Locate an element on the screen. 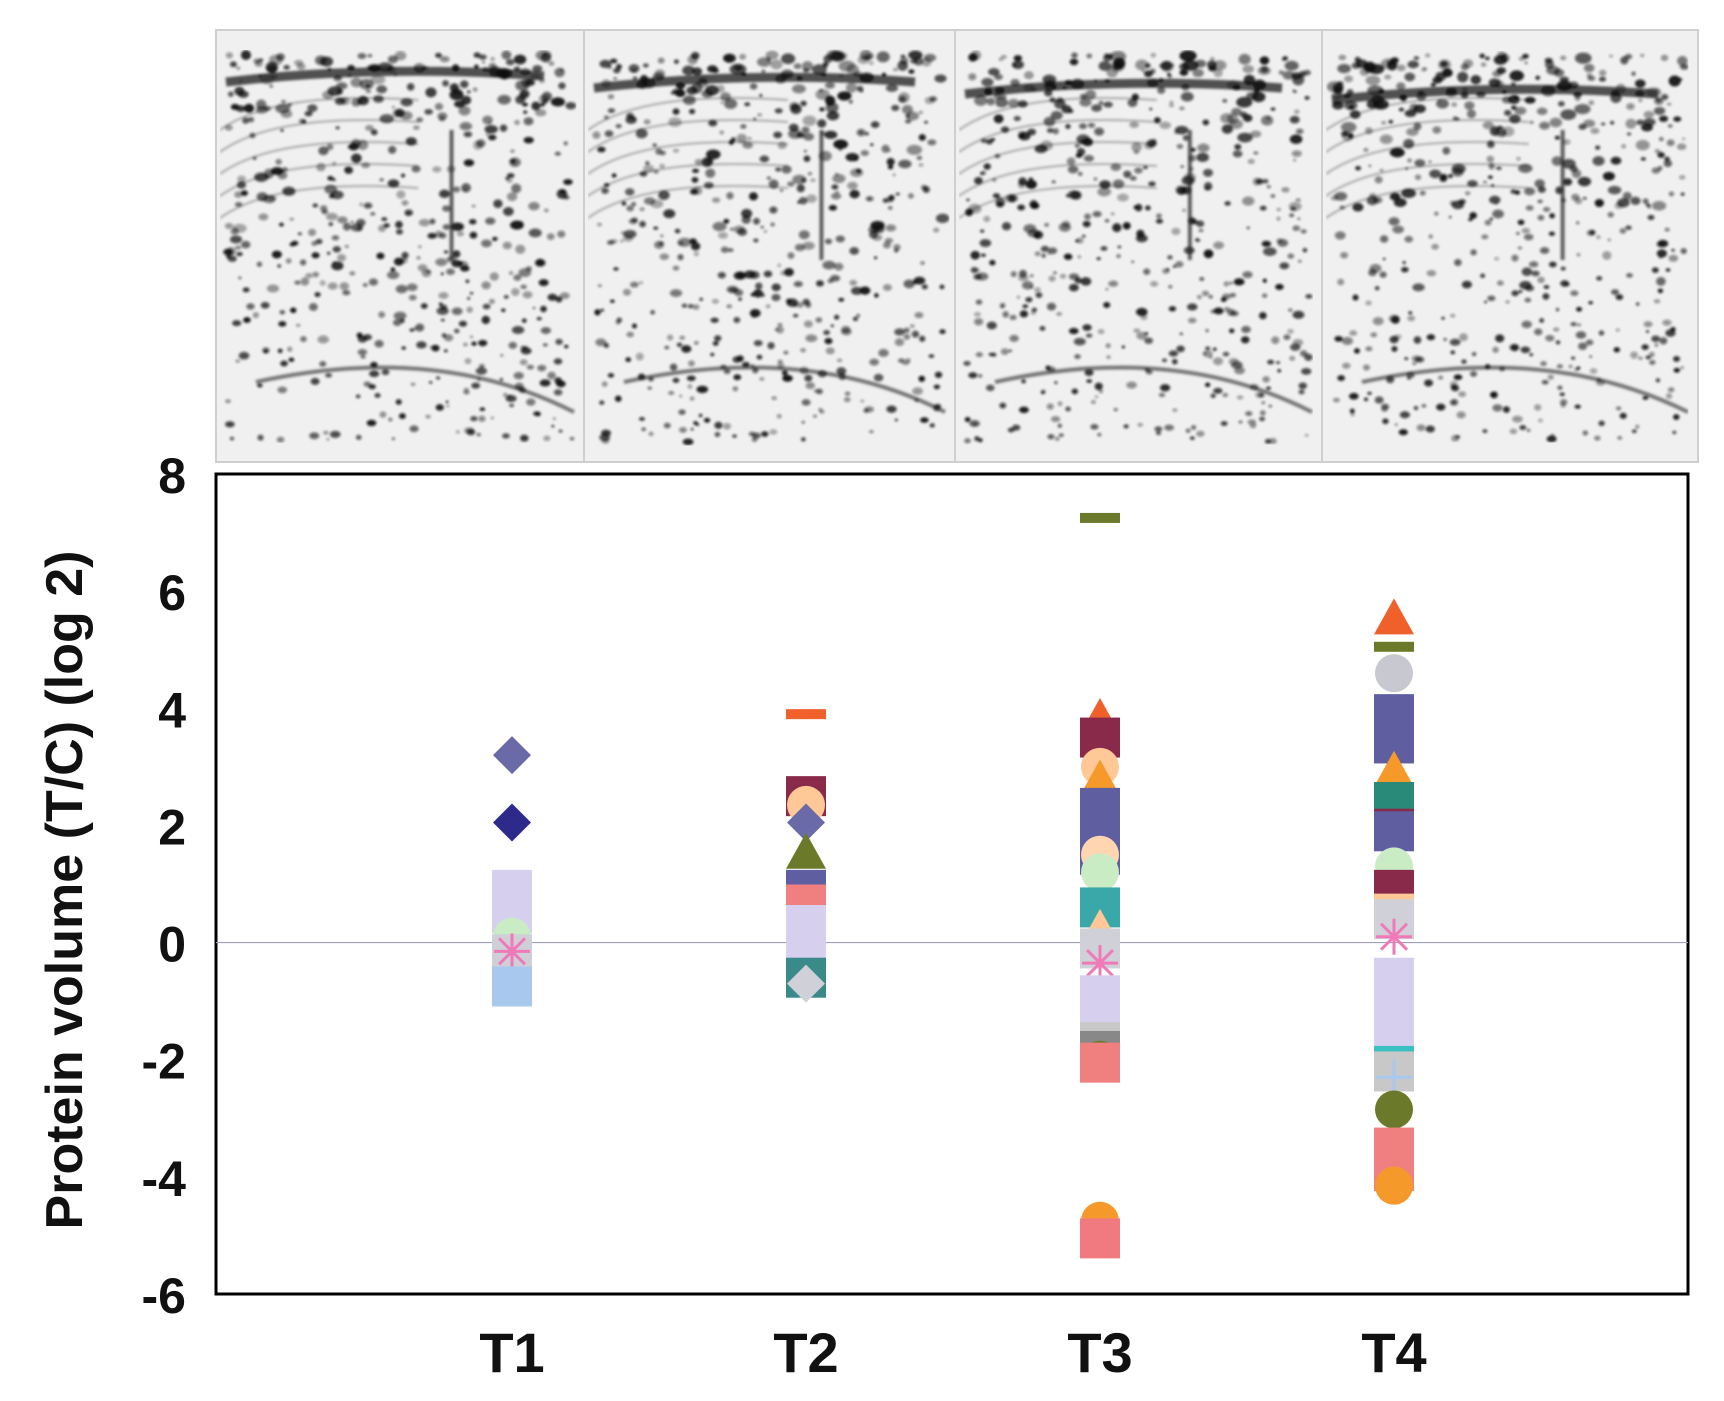 Image resolution: width=1724 pixels, height=1401 pixels. x-axis-ticks: T1 T2 T3 T4 is located at coordinates (952, 1352).